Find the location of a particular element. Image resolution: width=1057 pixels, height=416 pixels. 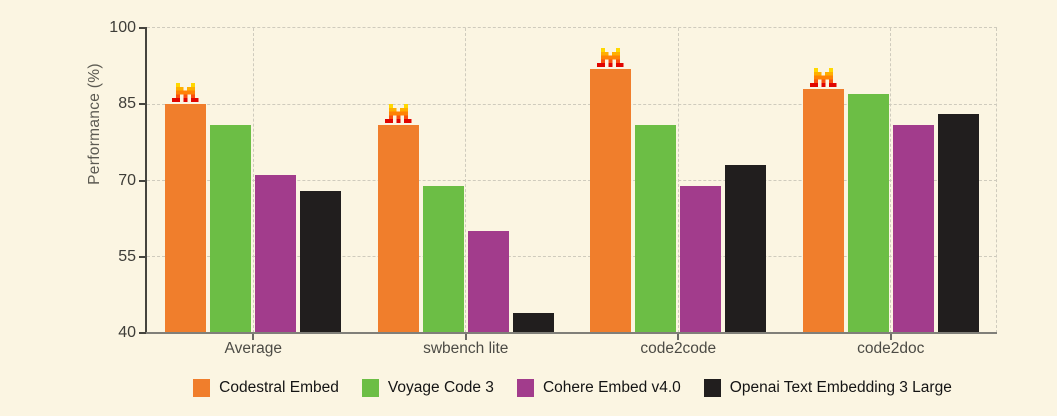

legend-item: Voyage Code 3 is located at coordinates (427, 388).